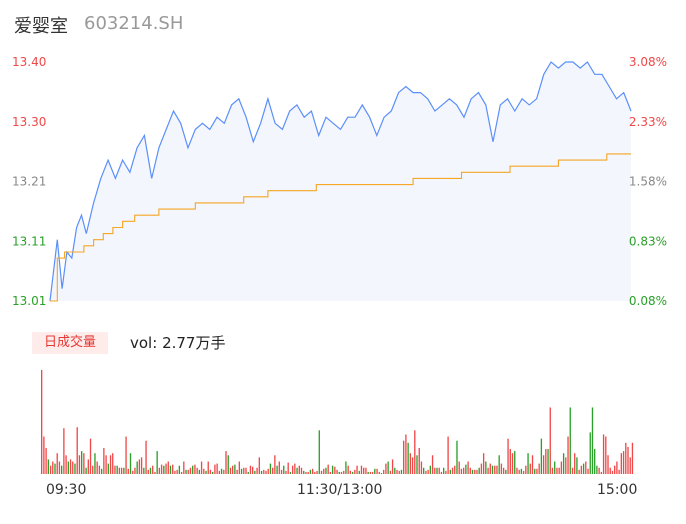  Describe the element at coordinates (617, 490) in the screenshot. I see `x-tick-label-close: 15:00` at that location.